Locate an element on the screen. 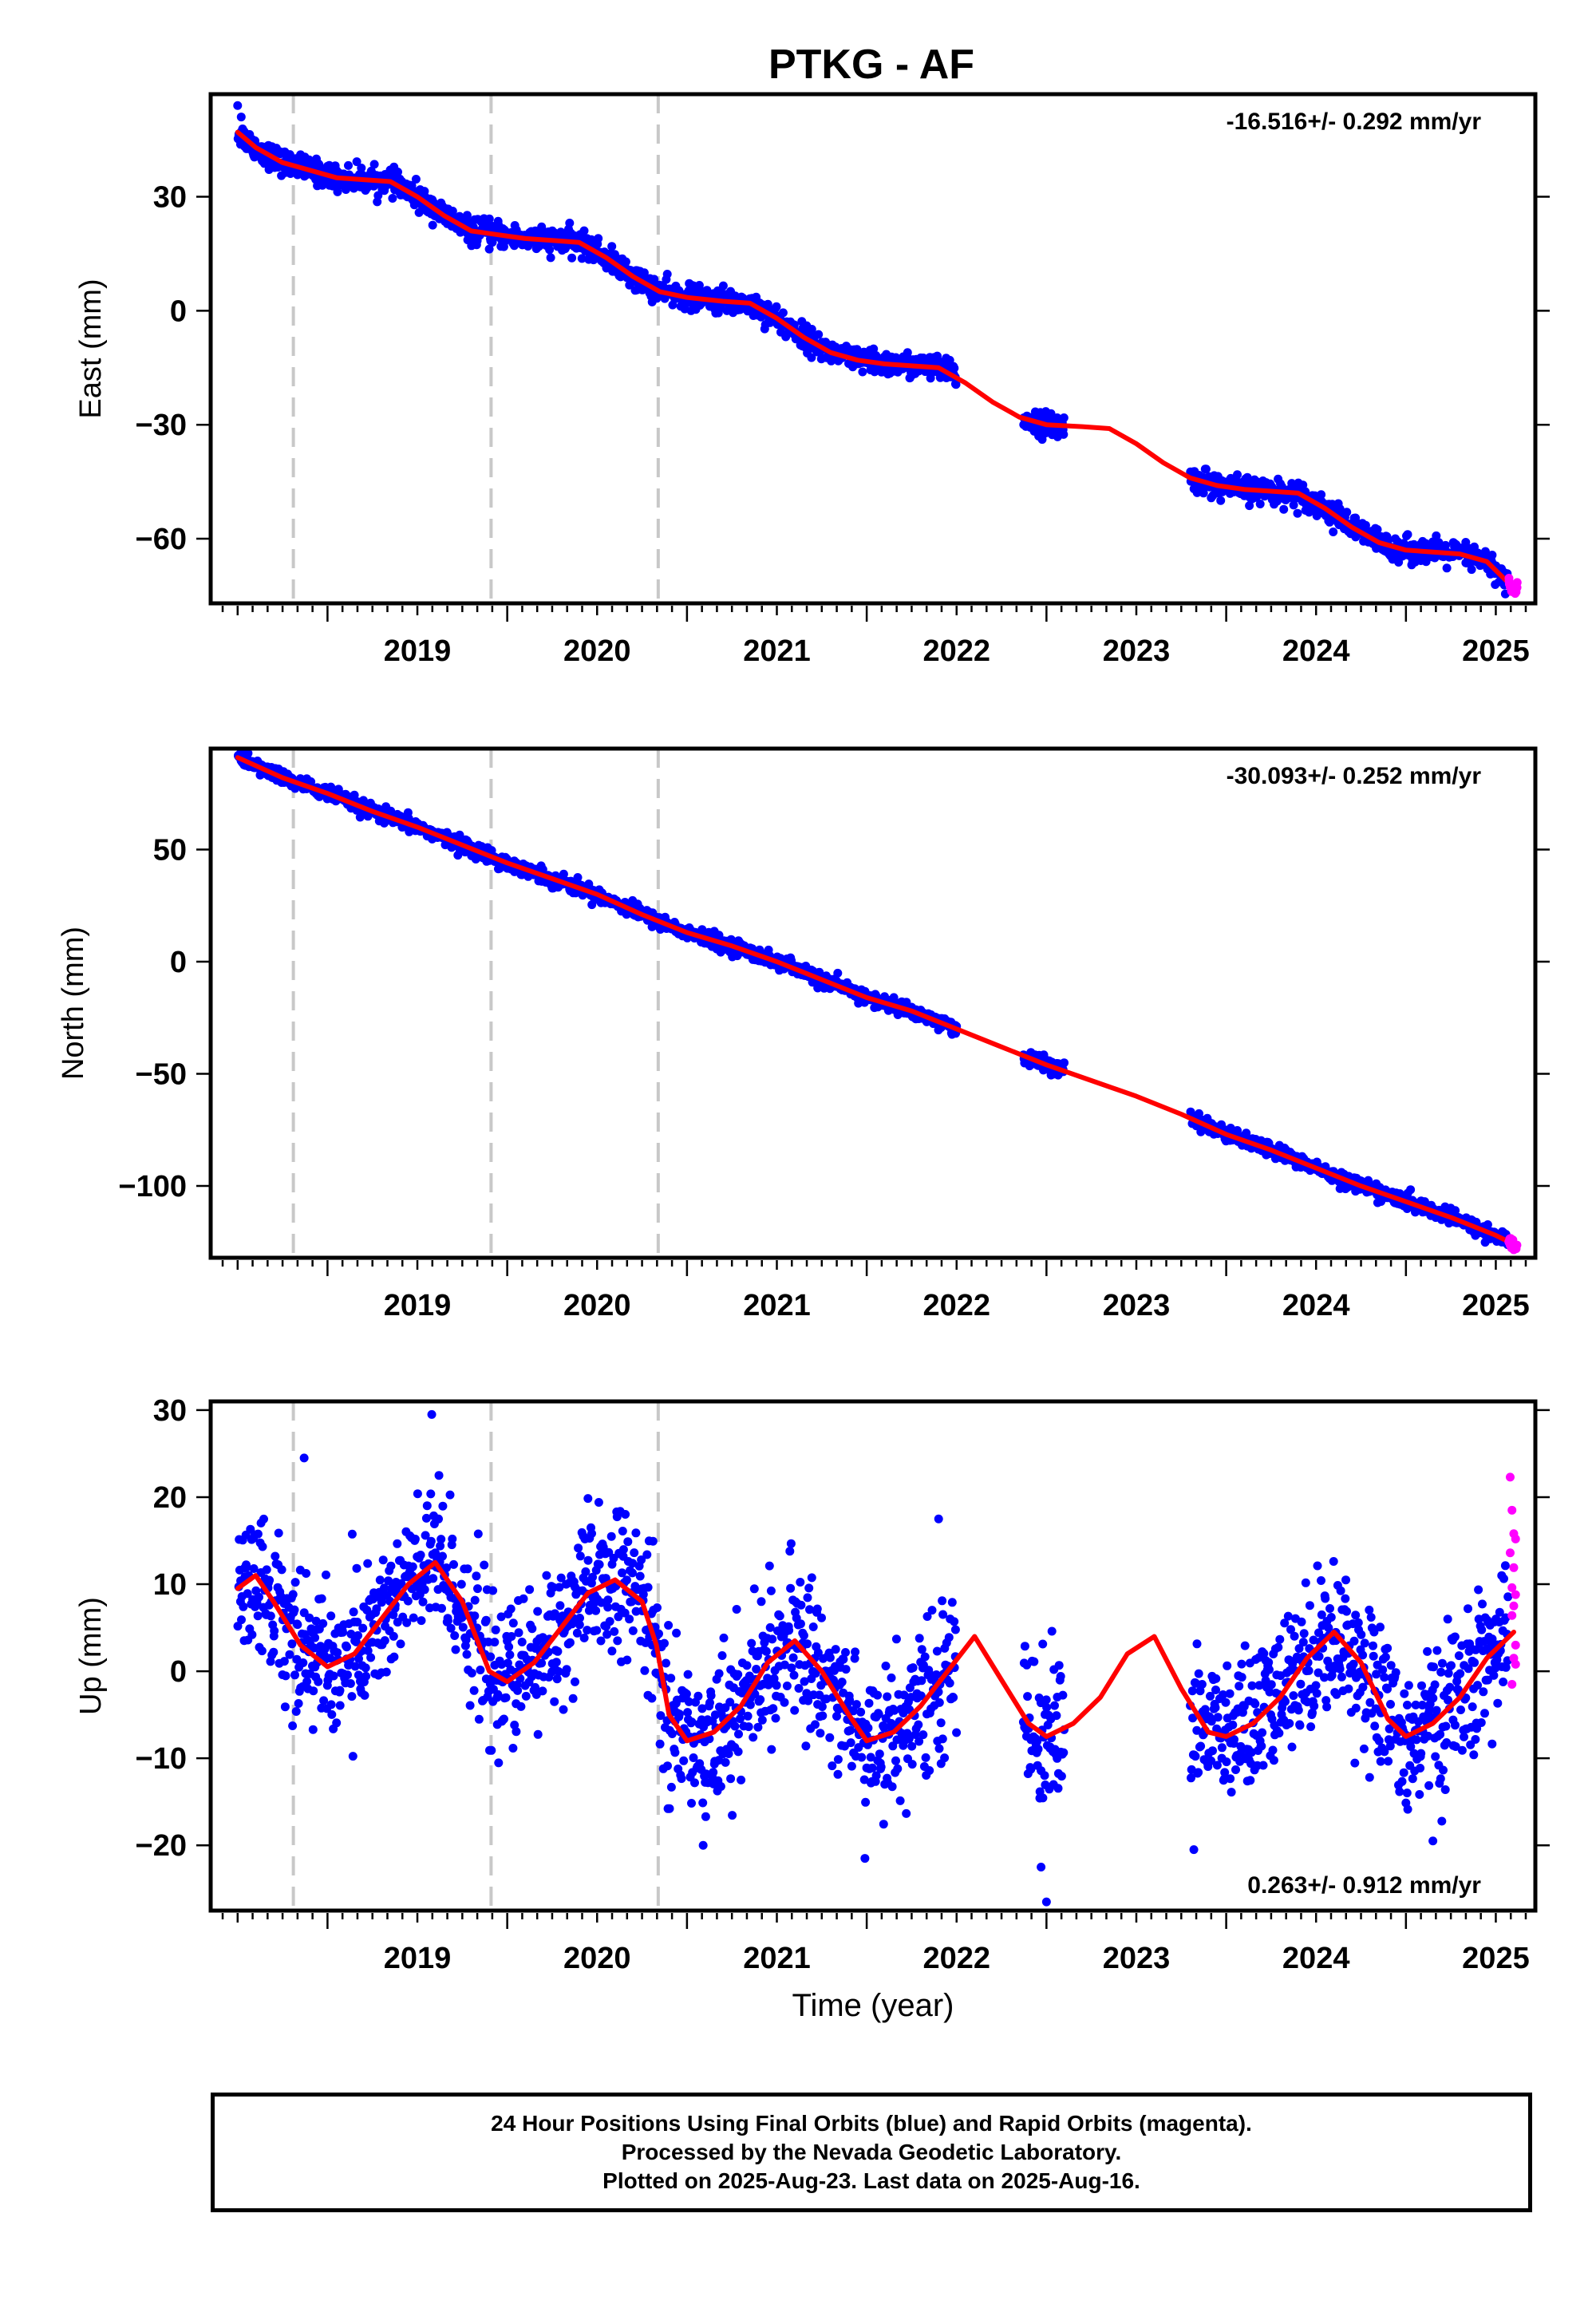  rapid-point is located at coordinates (1517, 582).